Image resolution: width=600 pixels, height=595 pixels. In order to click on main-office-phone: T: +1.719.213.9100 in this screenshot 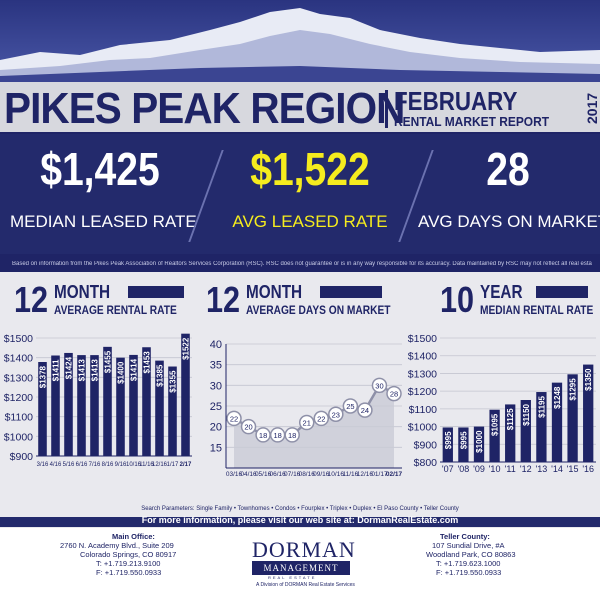, I will do `click(128, 563)`.